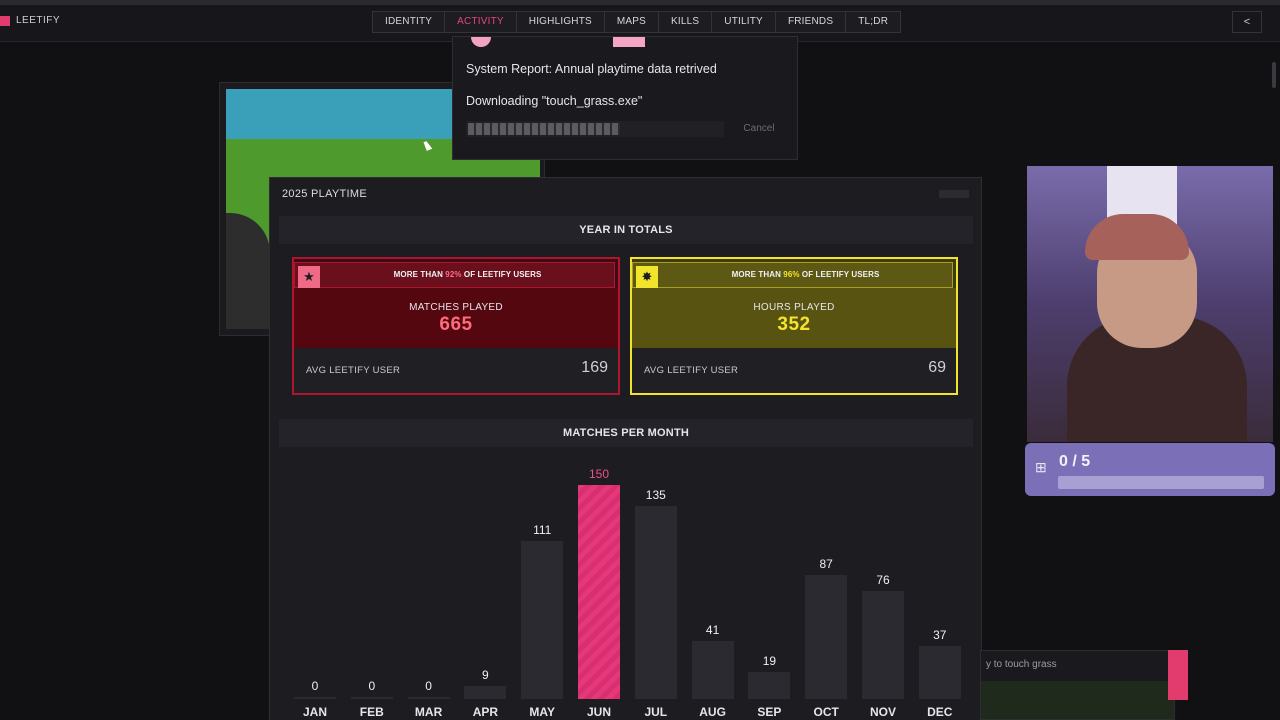 The height and width of the screenshot is (720, 1280). What do you see at coordinates (38, 20) in the screenshot?
I see `brand-name: LEETIFY` at bounding box center [38, 20].